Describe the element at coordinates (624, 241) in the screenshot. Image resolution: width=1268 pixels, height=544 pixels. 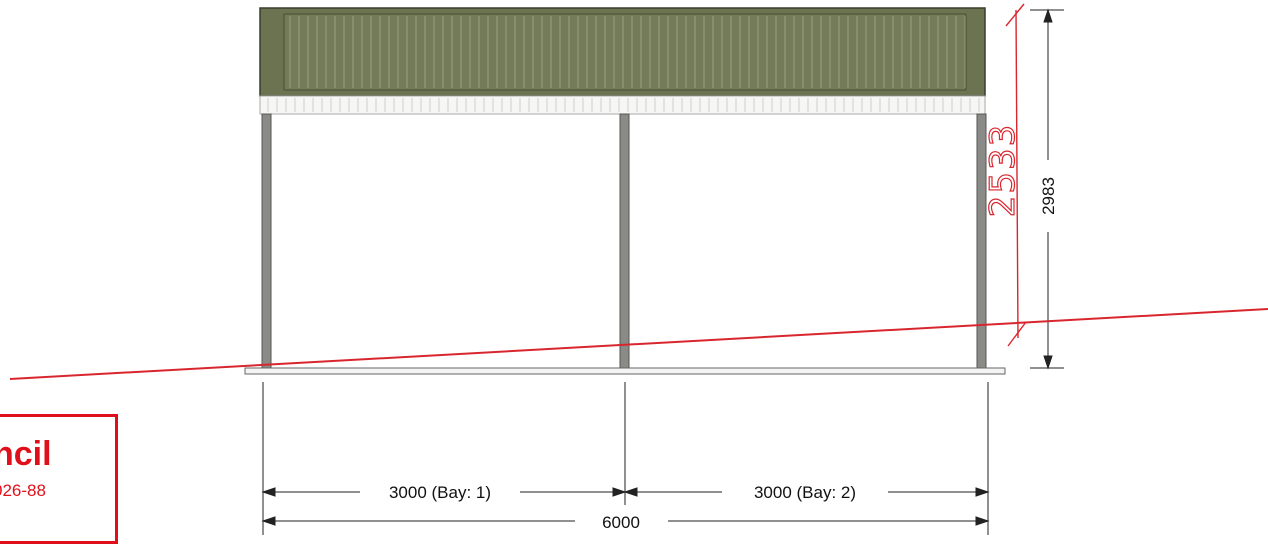
I see `post-middle` at that location.